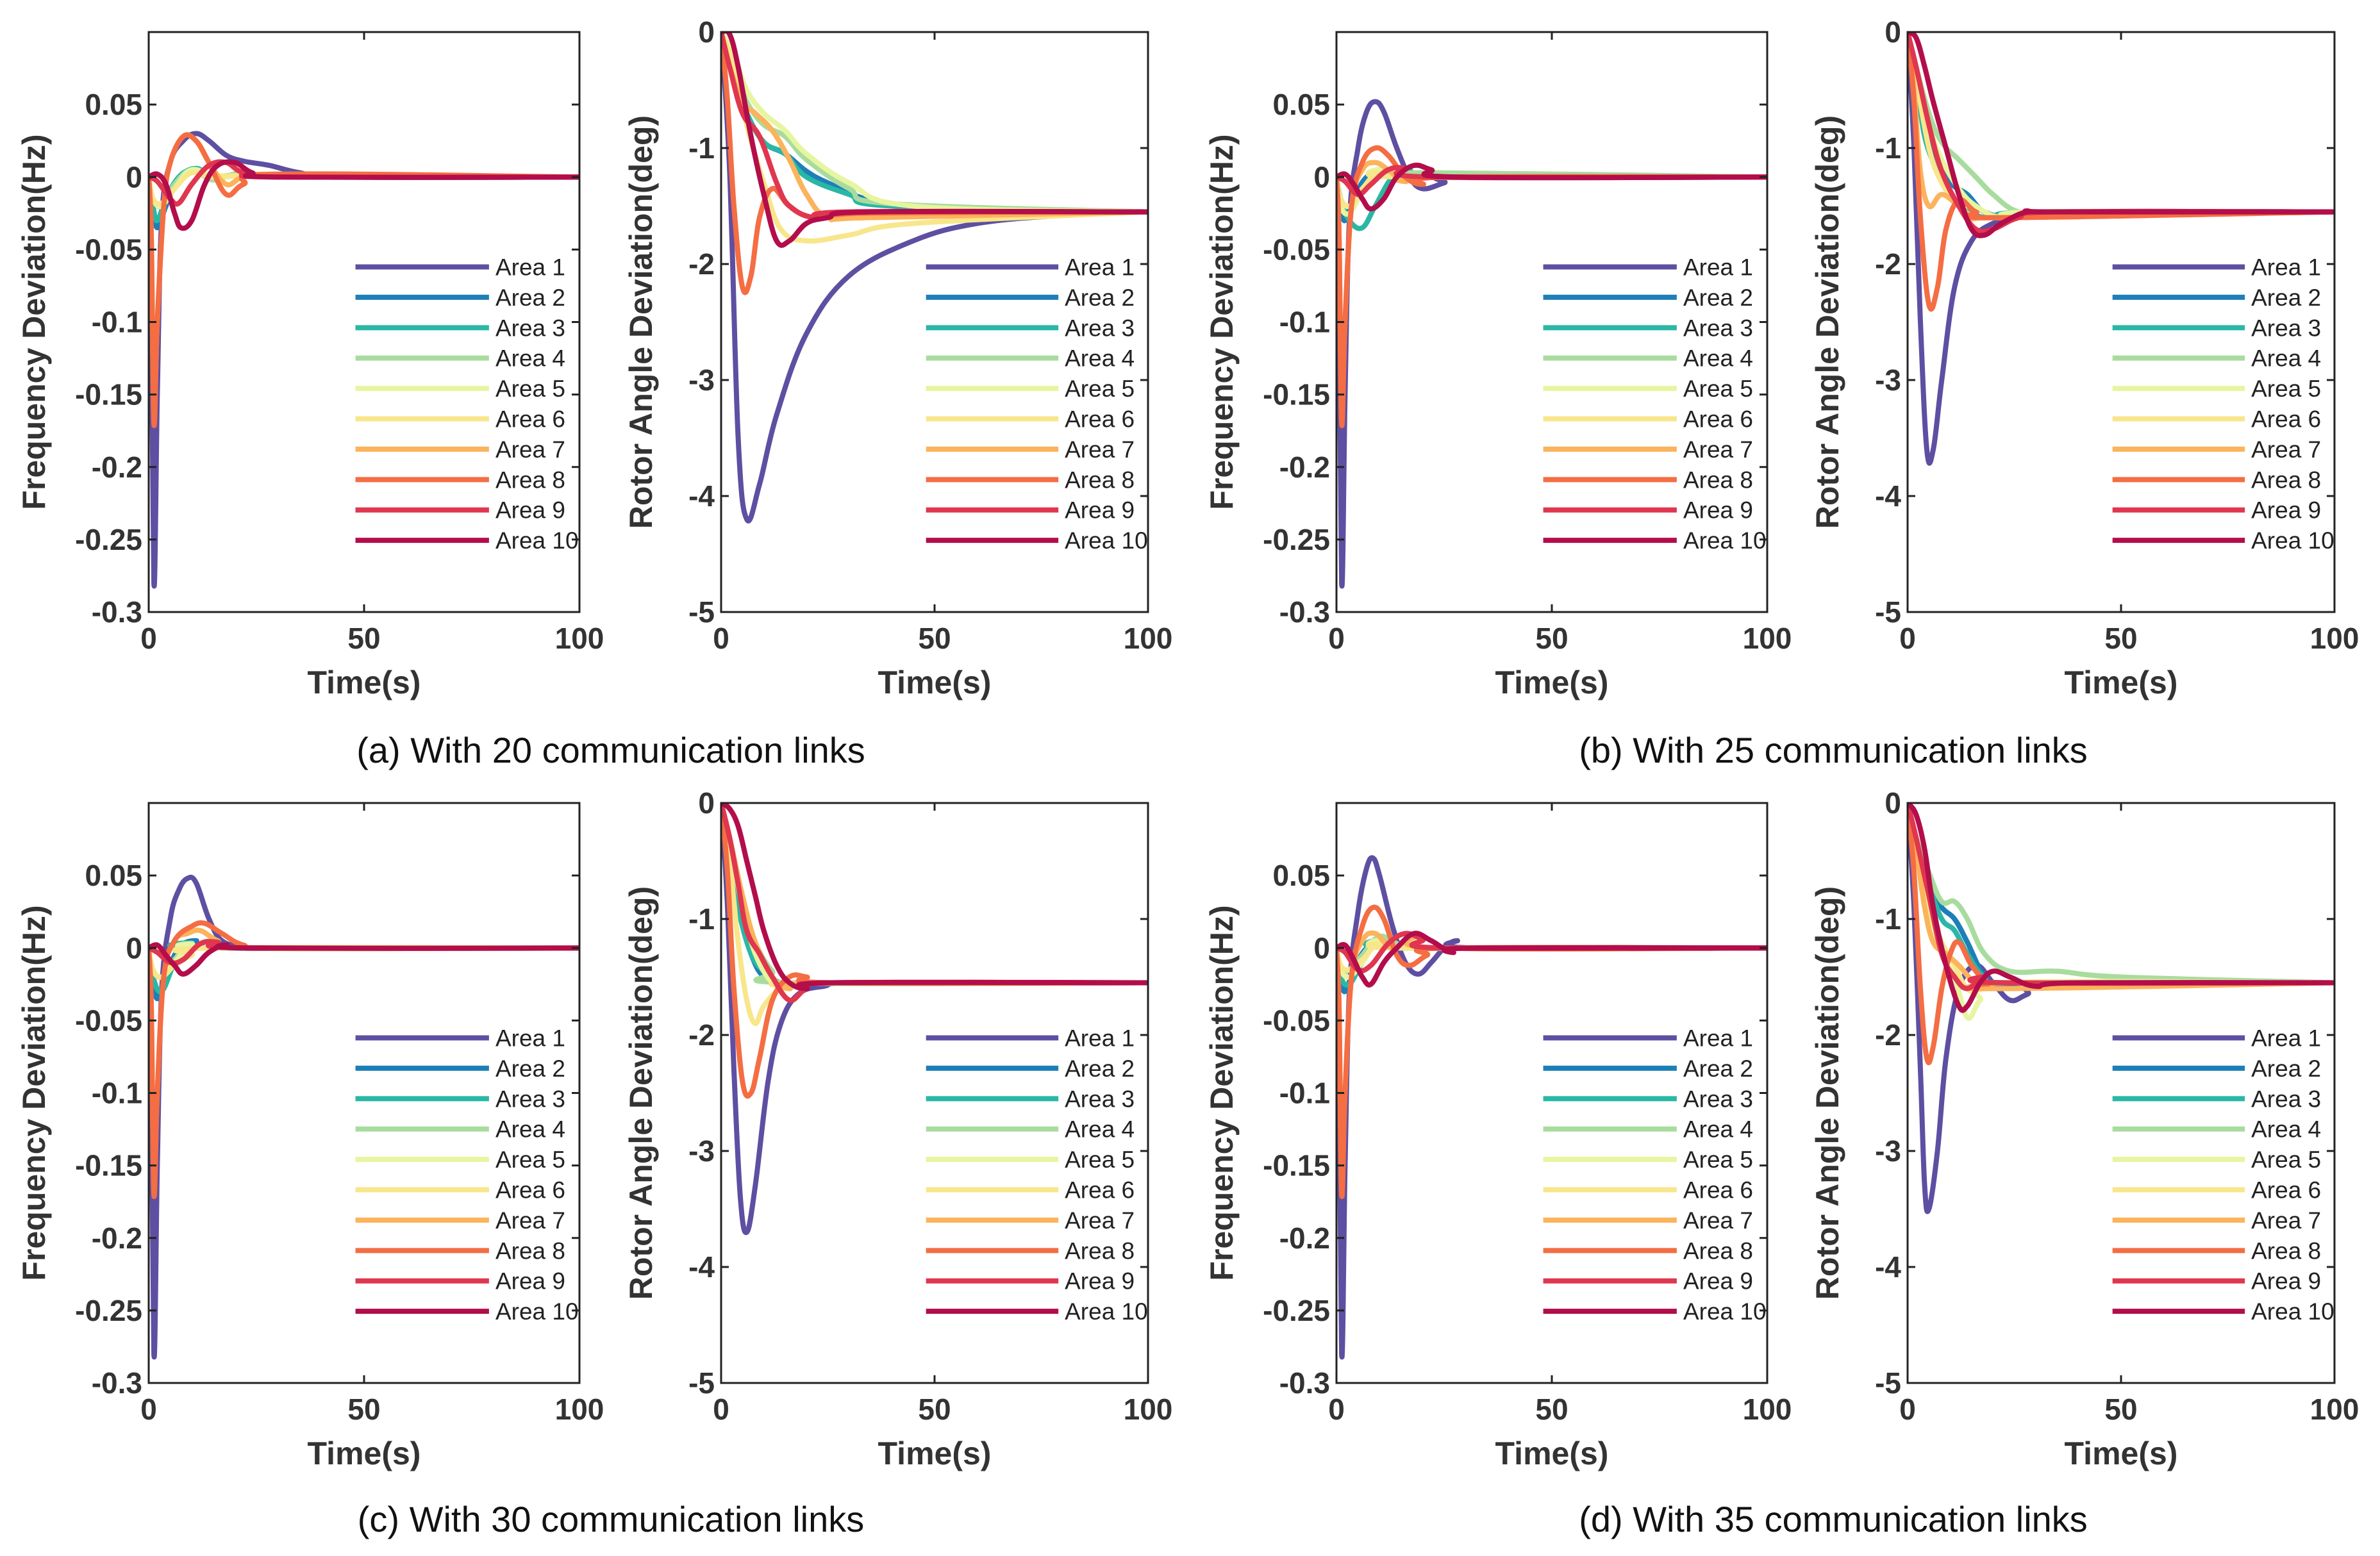 This screenshot has height=1556, width=2380. I want to click on y-tick-label: -0.15, so click(109, 1165).